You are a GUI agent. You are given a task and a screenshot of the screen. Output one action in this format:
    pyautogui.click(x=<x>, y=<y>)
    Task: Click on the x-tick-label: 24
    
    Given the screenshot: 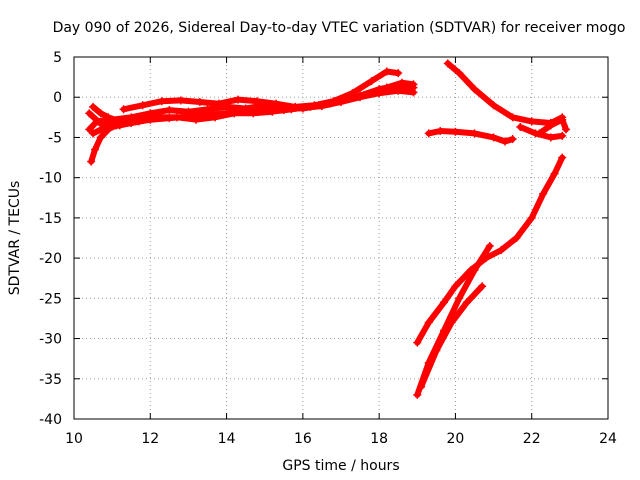 What is the action you would take?
    pyautogui.click(x=608, y=439)
    